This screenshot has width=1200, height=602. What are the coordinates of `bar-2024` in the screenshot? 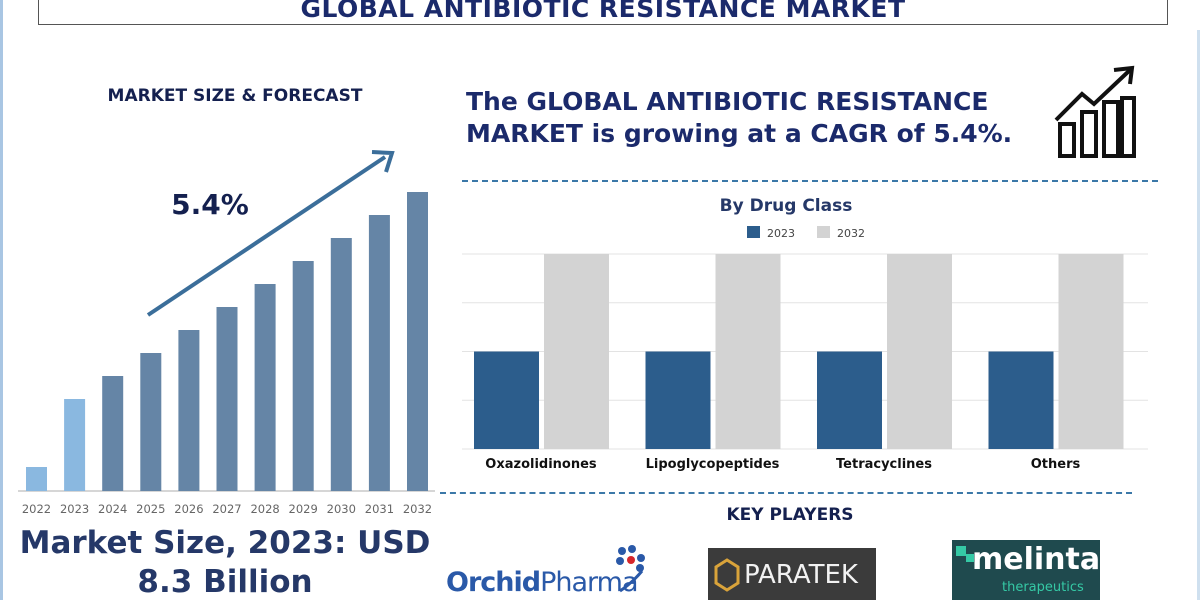 It's located at (113, 433).